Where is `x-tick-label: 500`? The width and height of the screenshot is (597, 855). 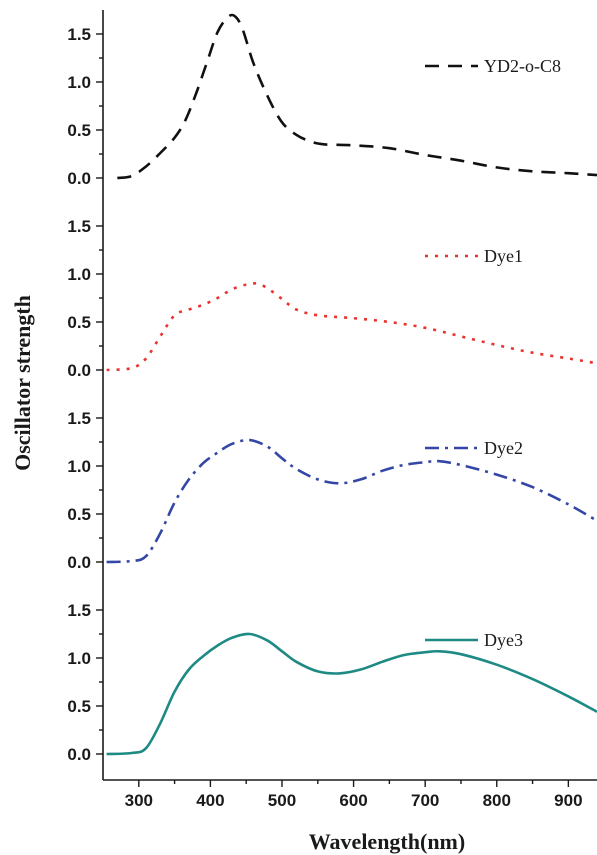 x-tick-label: 500 is located at coordinates (282, 800).